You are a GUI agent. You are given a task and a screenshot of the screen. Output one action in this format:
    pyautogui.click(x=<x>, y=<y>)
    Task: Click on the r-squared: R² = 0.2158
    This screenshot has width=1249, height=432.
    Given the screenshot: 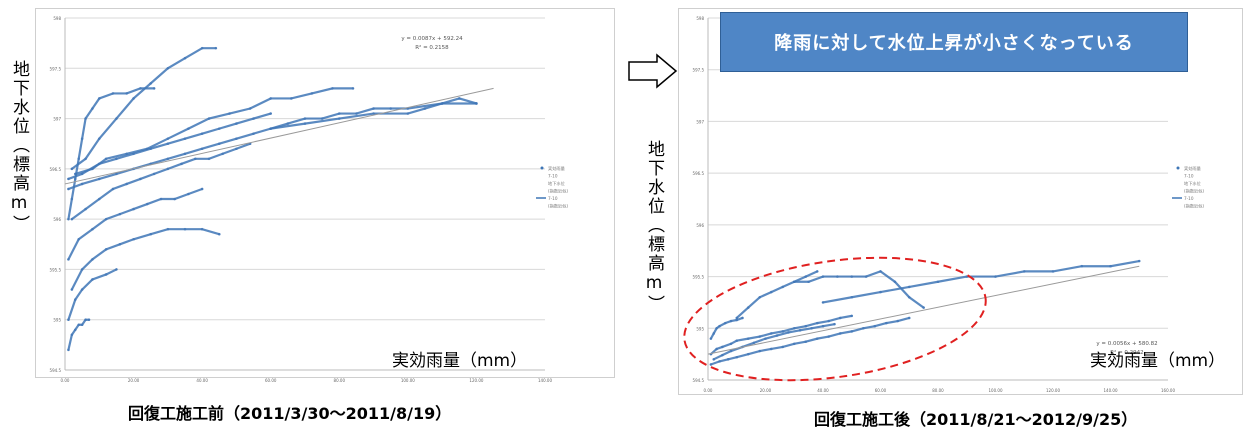 What is the action you would take?
    pyautogui.click(x=432, y=47)
    